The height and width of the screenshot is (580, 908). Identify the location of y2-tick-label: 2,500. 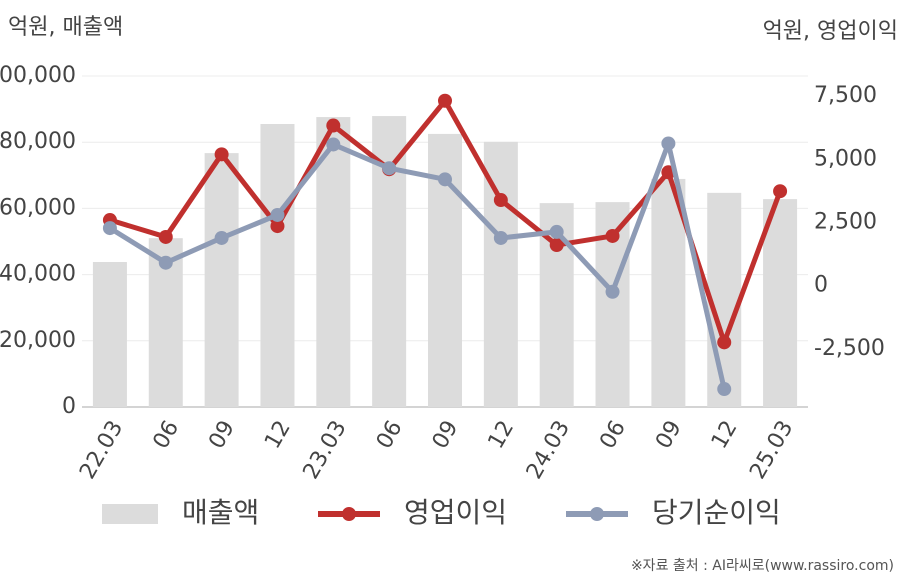
(845, 222).